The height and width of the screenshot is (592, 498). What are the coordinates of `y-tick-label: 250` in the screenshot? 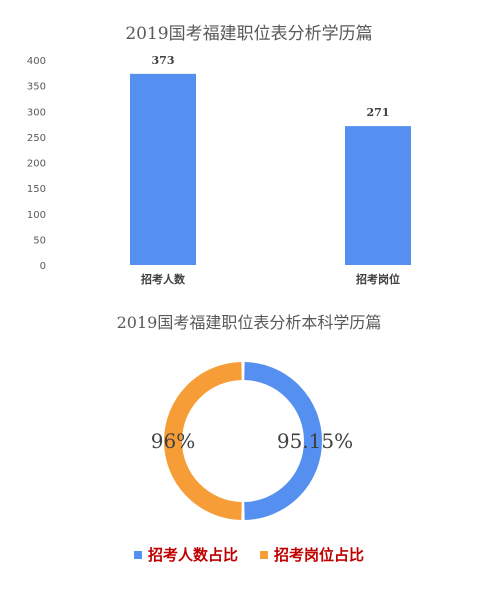 It's located at (36, 138).